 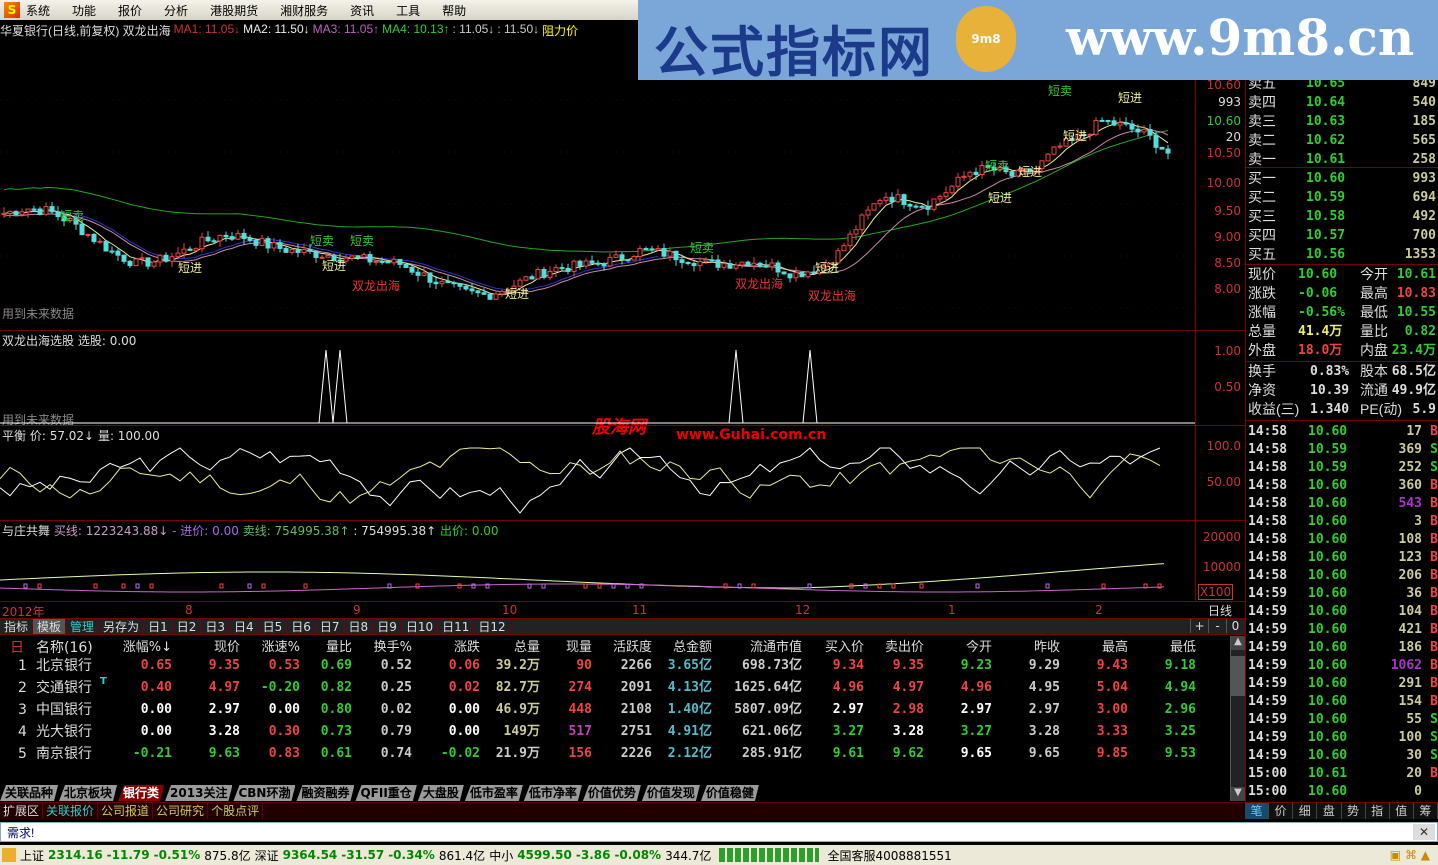 What do you see at coordinates (64, 666) in the screenshot?
I see `stock-name: 北京银行` at bounding box center [64, 666].